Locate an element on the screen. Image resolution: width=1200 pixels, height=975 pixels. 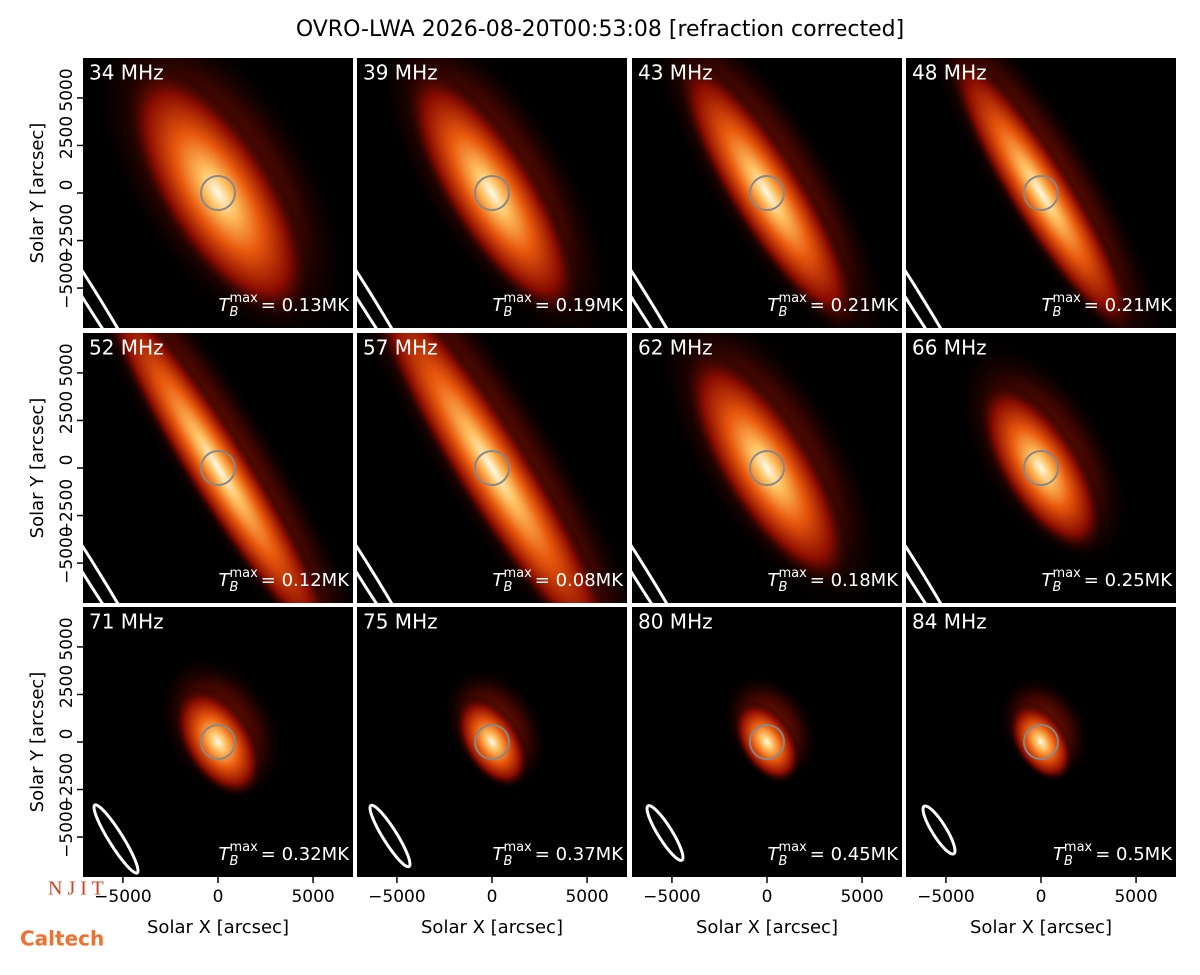
freq-label: 43 MHz is located at coordinates (675, 73).